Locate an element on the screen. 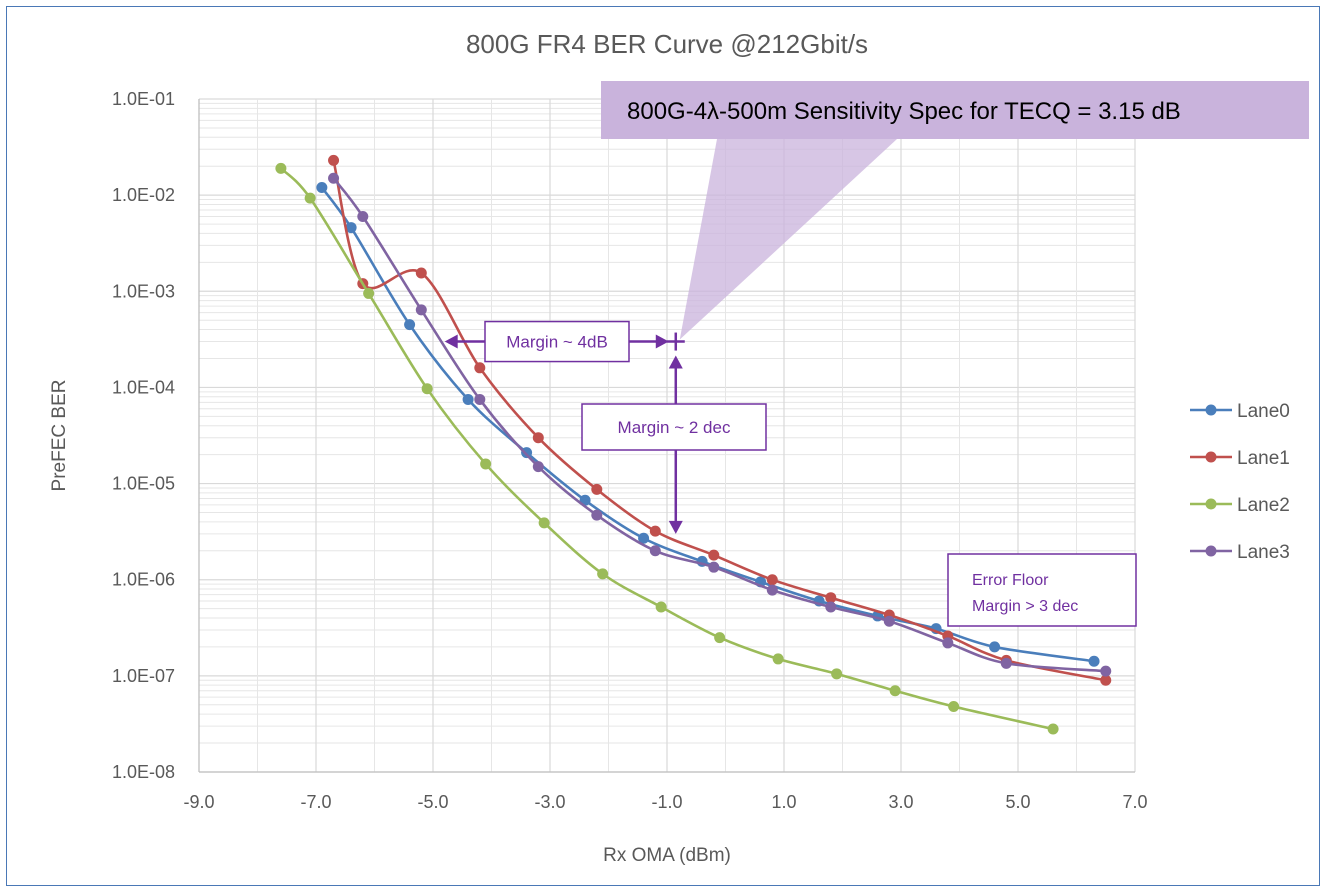 The image size is (1328, 894). y-tick-label: 1.0E-05 is located at coordinates (143, 484).